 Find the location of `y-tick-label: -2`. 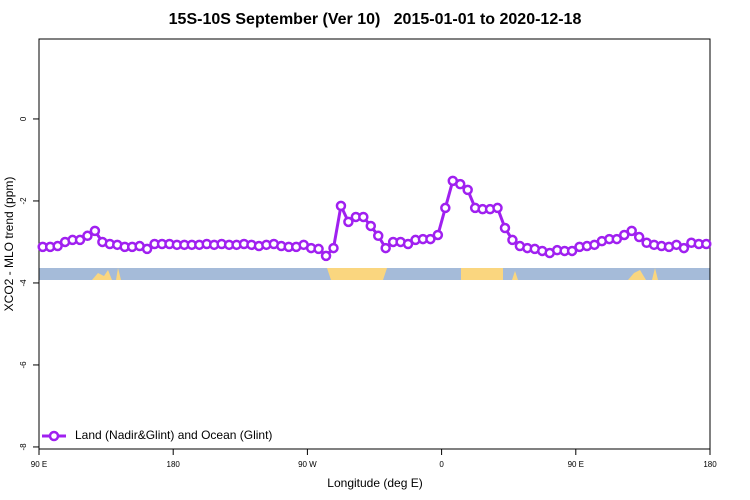

y-tick-label: -2 is located at coordinates (23, 201).